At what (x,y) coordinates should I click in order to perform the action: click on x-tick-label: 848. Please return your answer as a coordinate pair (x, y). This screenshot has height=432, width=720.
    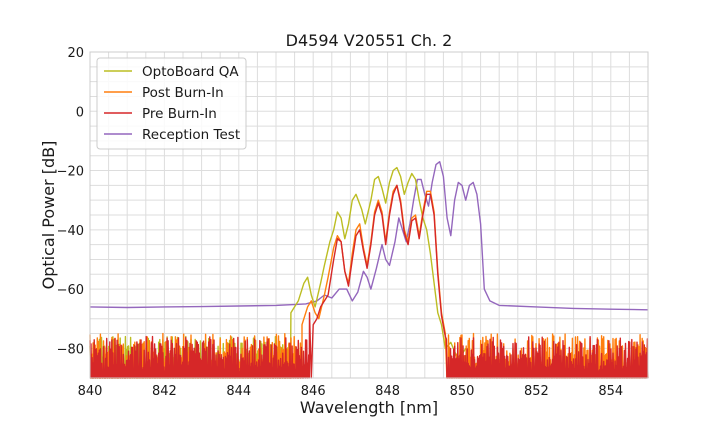
    Looking at the image, I should click on (387, 391).